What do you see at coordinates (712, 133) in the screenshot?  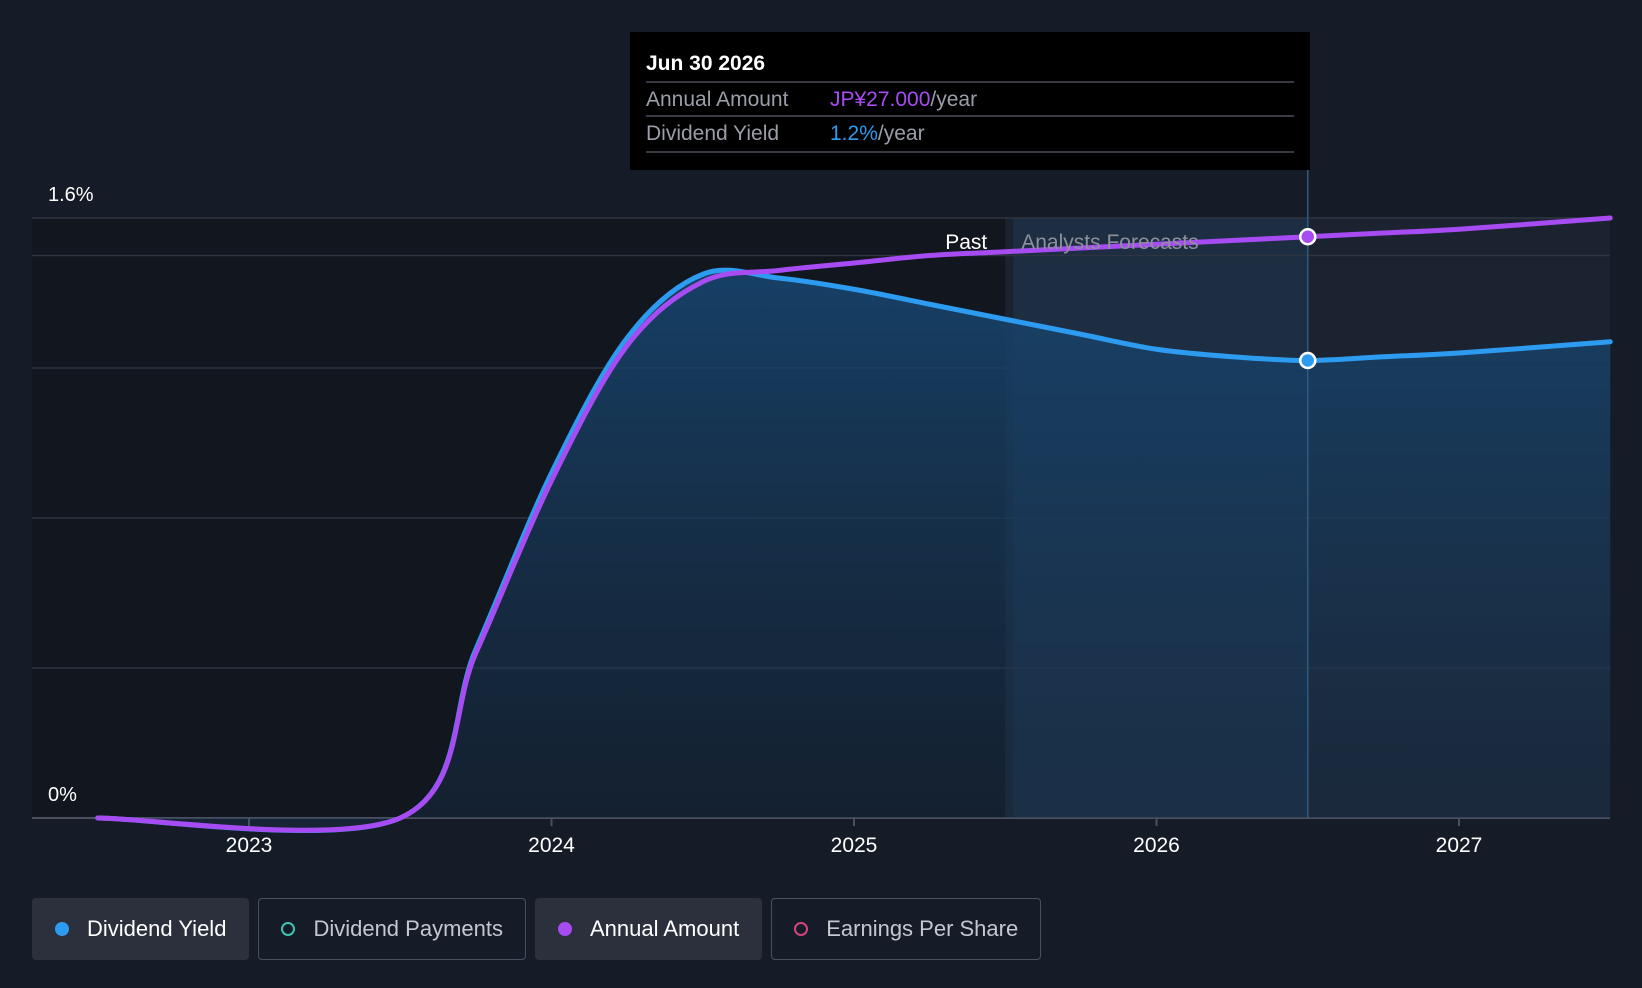 I see `tooltip-row-label: Dividend Yield` at bounding box center [712, 133].